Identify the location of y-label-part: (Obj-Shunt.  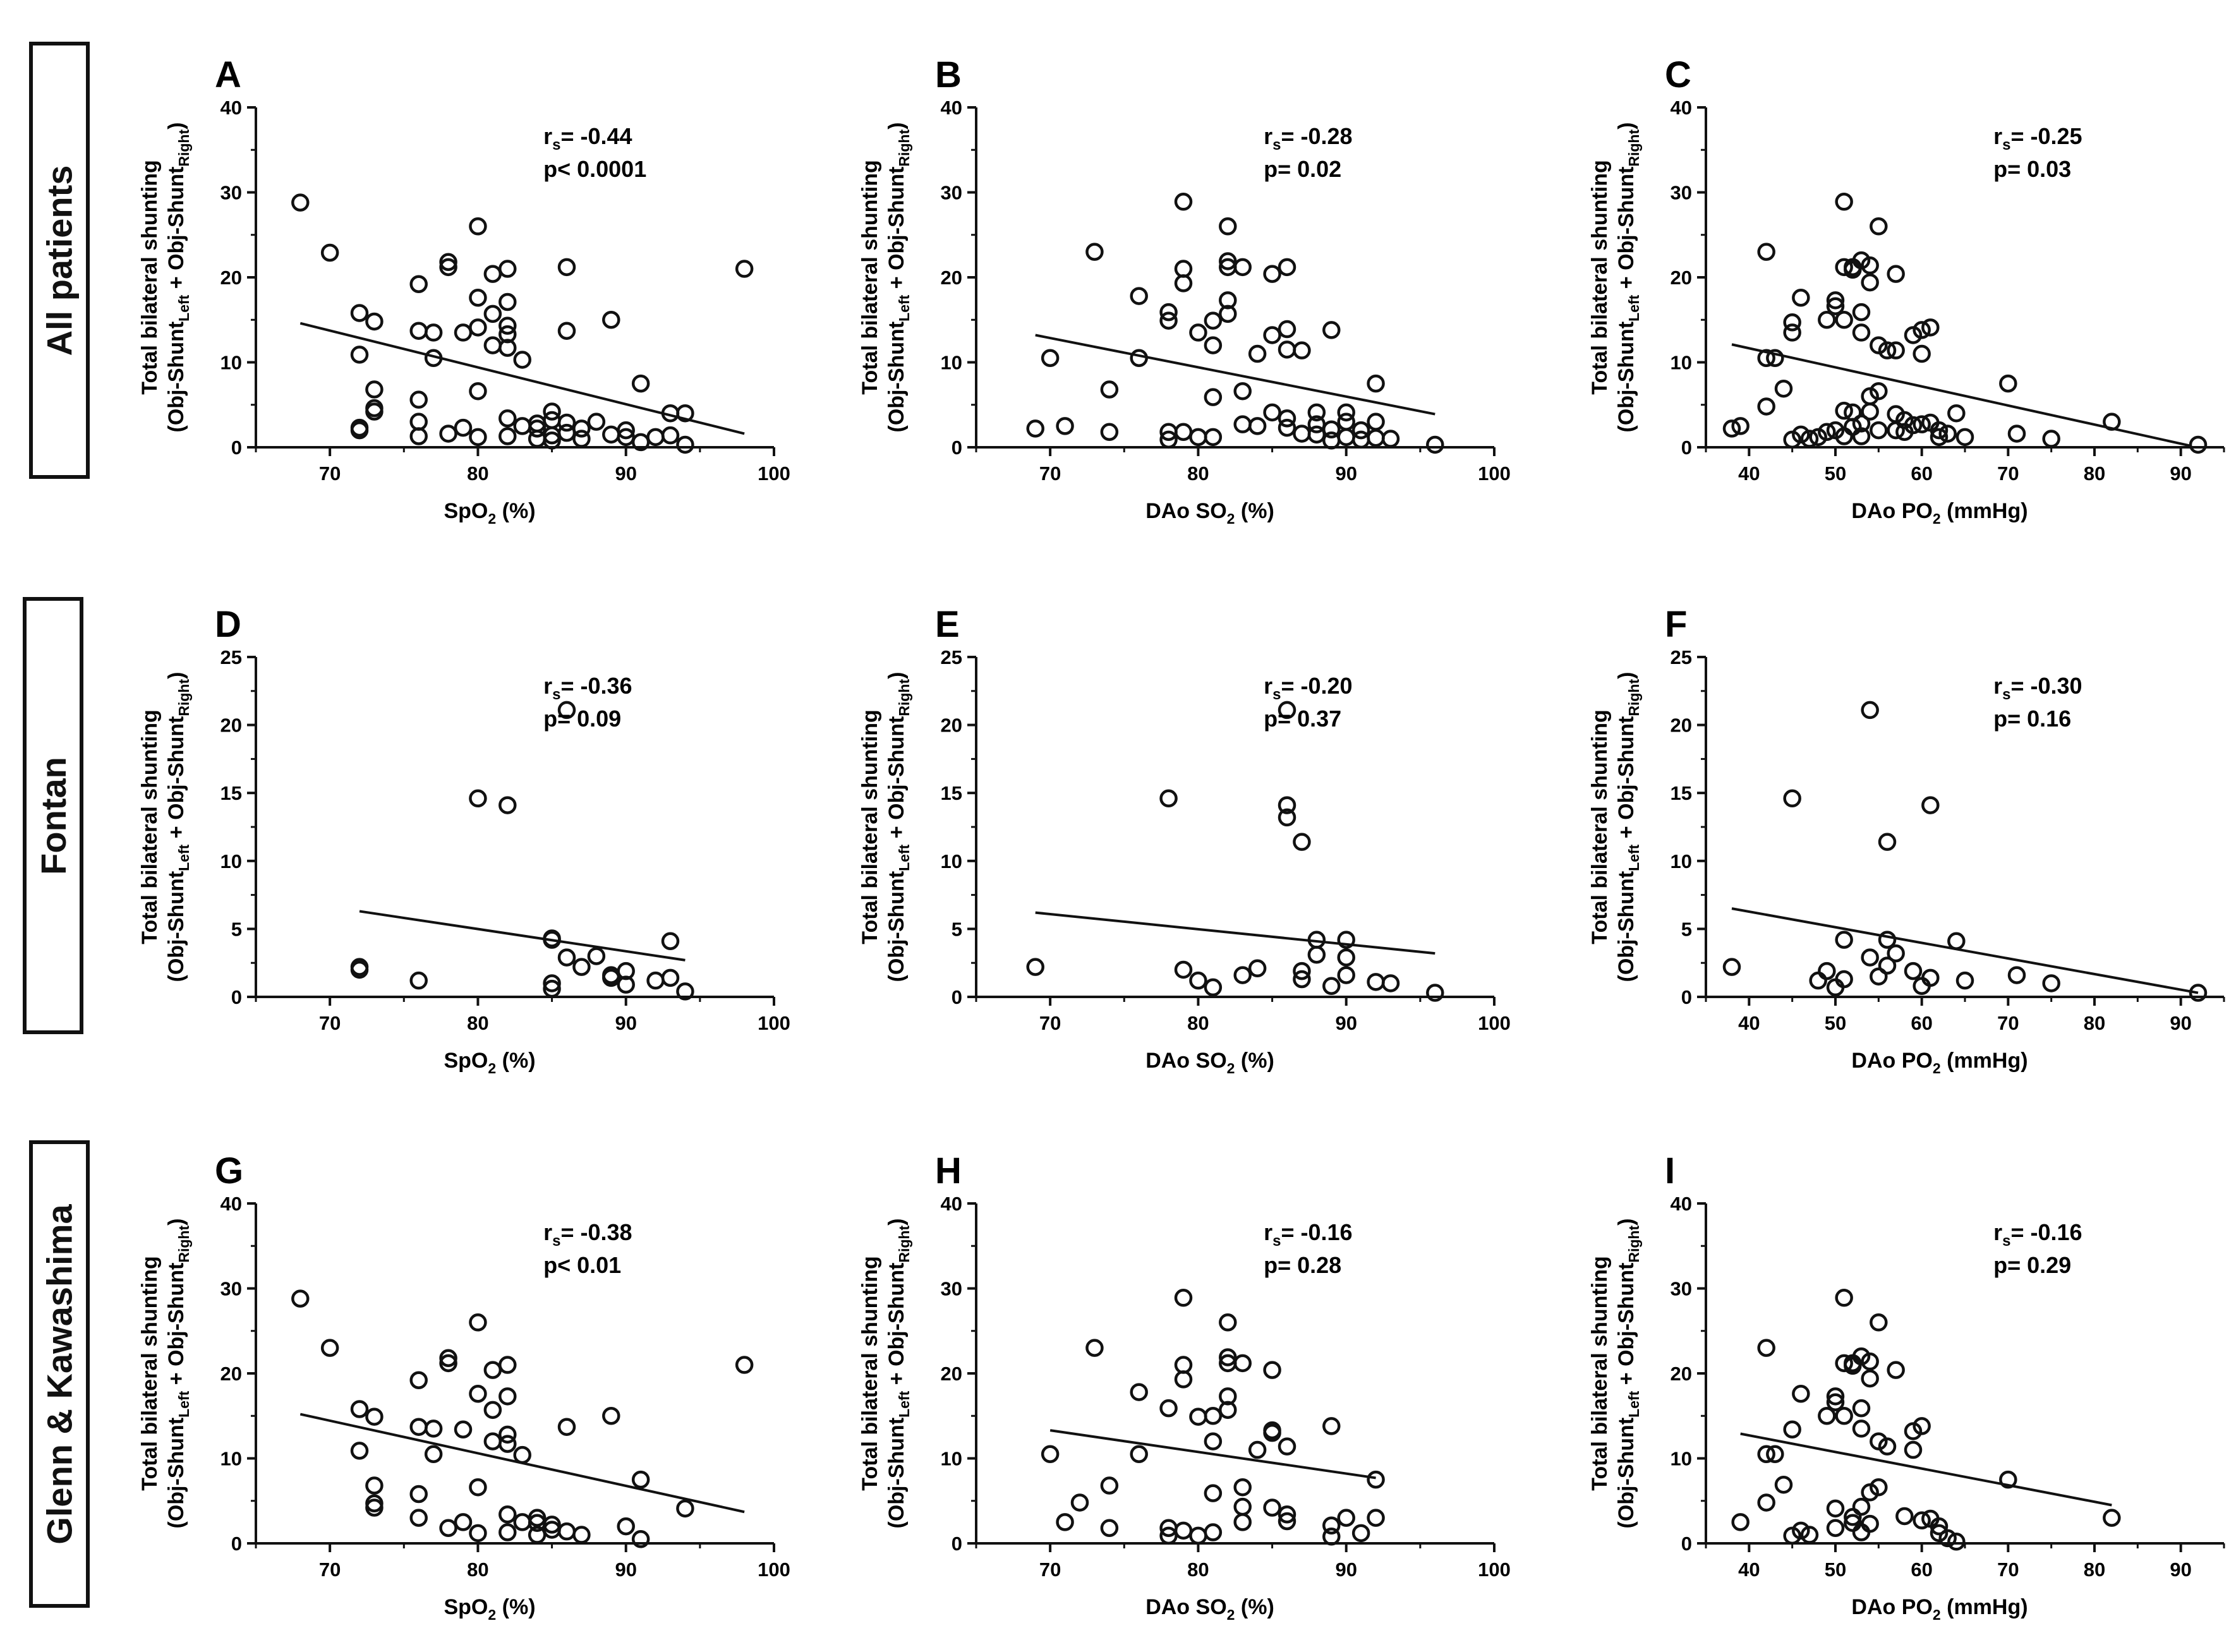
(176, 378).